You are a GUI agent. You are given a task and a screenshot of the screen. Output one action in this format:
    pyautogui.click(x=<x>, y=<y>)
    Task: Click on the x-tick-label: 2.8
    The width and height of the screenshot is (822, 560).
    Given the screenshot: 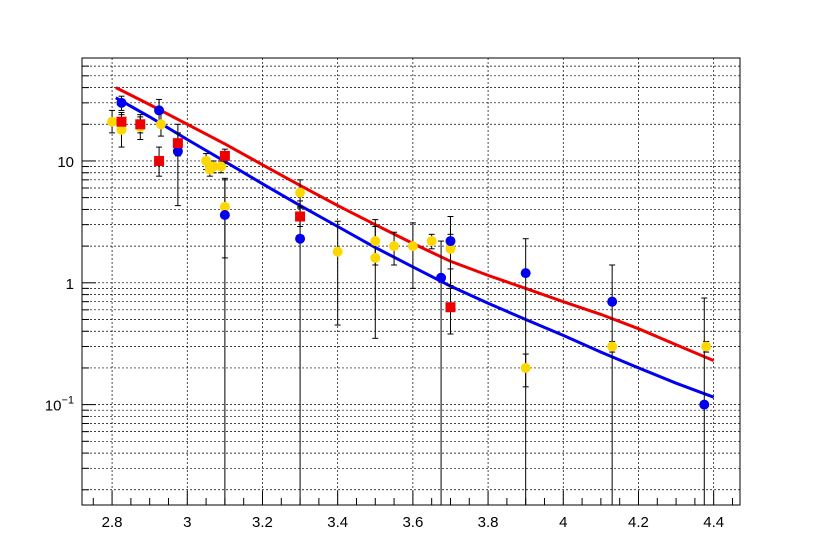 What is the action you would take?
    pyautogui.click(x=112, y=522)
    